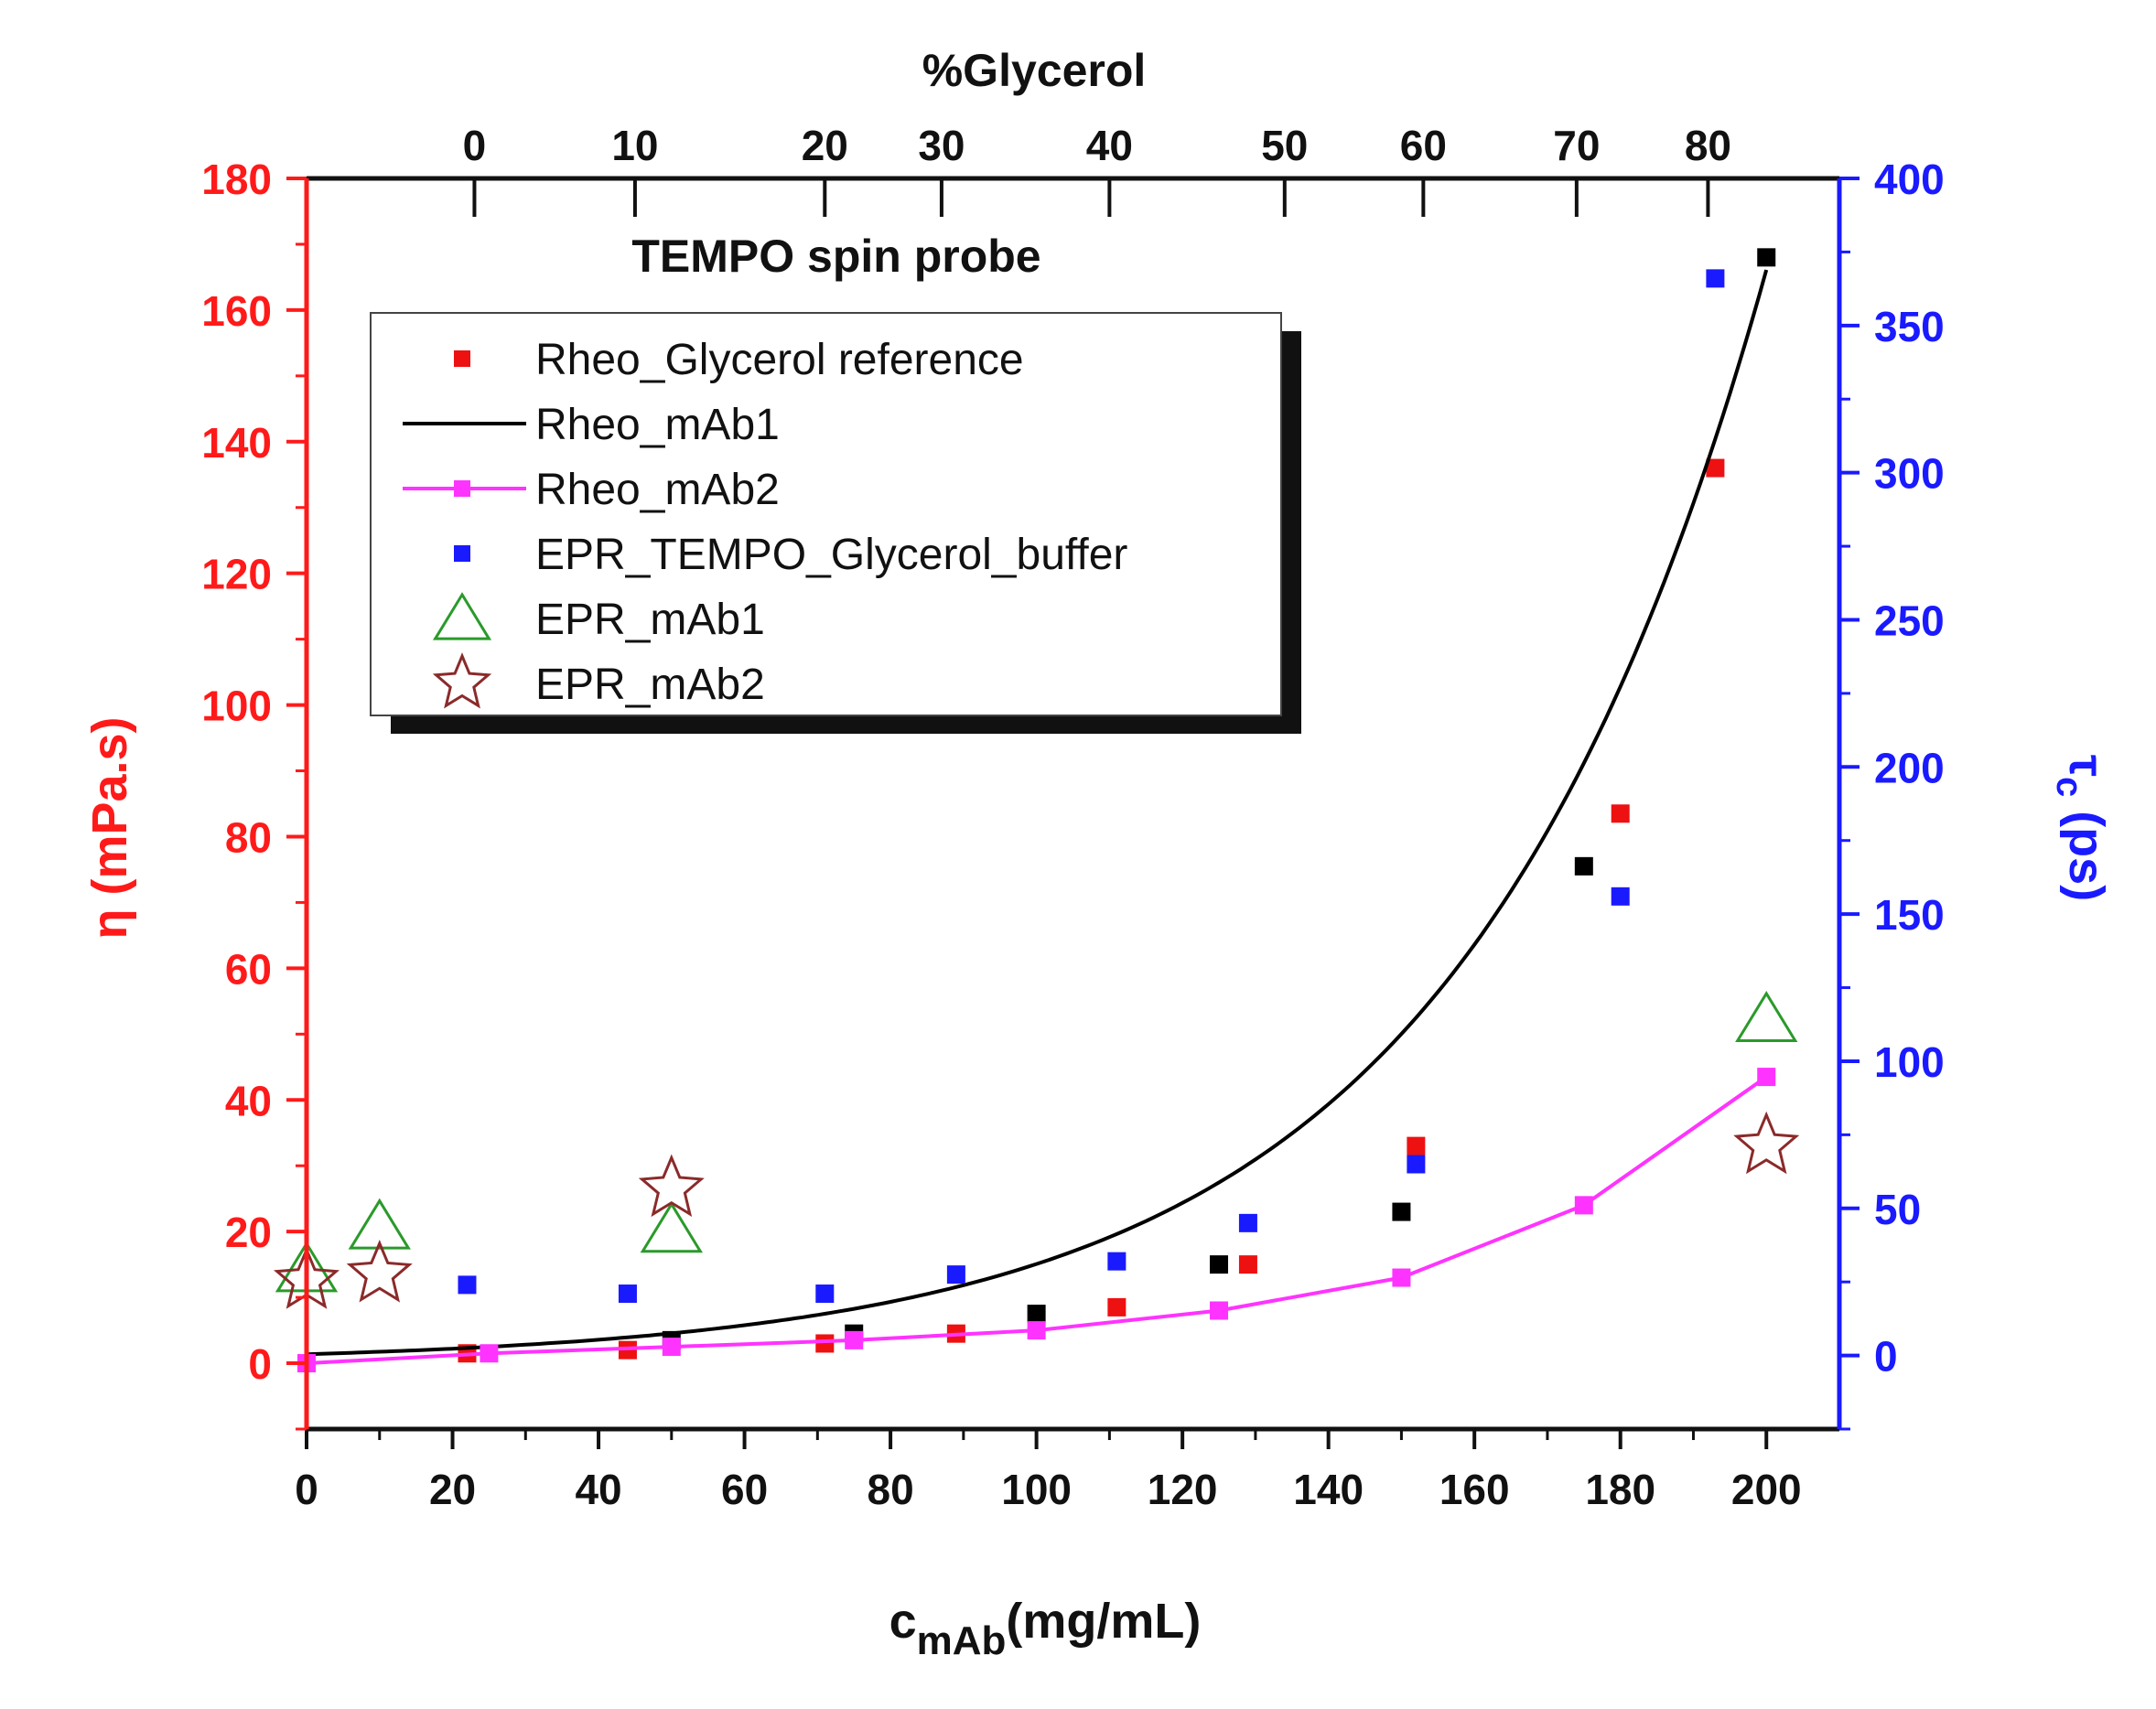 This screenshot has height=1709, width=2156. What do you see at coordinates (1576, 145) in the screenshot?
I see `top-tick-label-70: 70` at bounding box center [1576, 145].